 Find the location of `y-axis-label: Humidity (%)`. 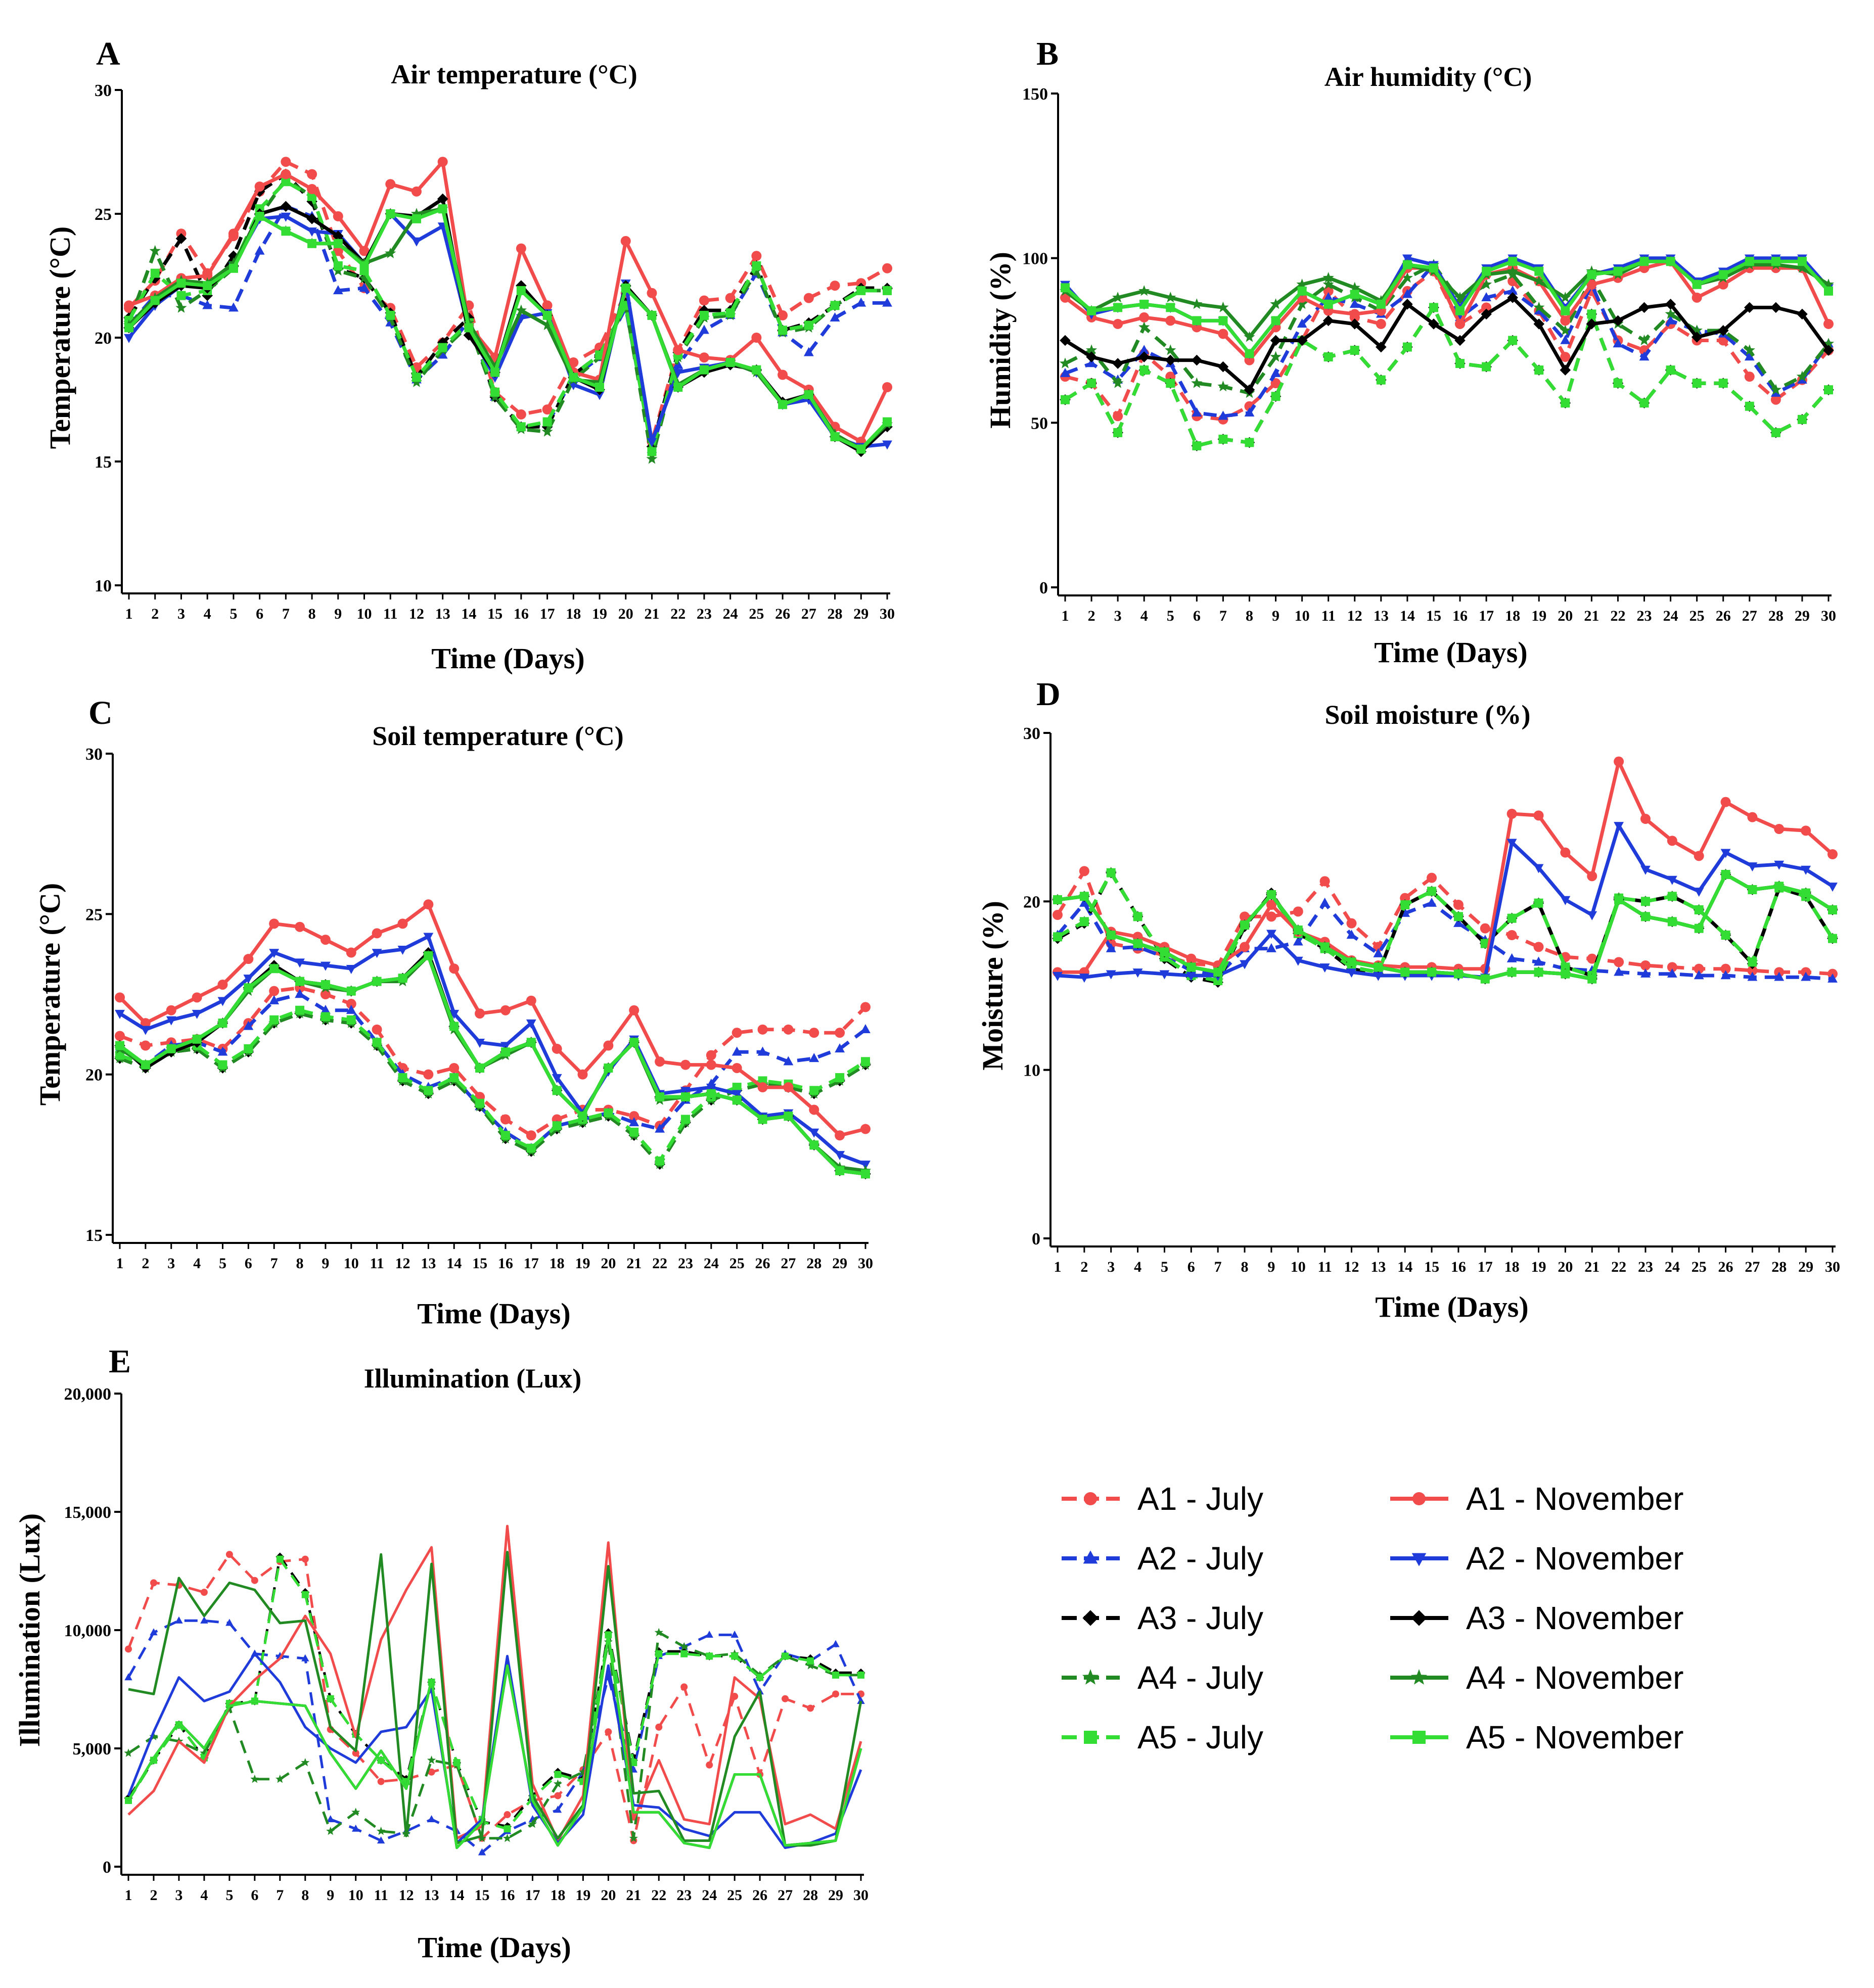

y-axis-label: Humidity (%) is located at coordinates (1000, 340).